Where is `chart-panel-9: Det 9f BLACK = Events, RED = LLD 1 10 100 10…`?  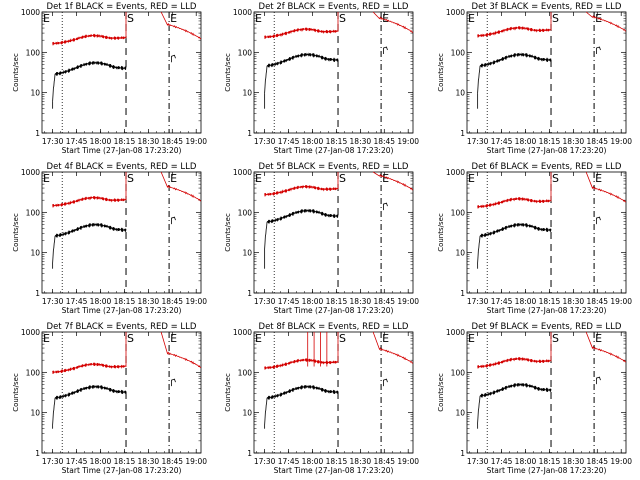 chart-panel-9: Det 9f BLACK = Events, RED = LLD 1 10 100 10… is located at coordinates (534, 398).